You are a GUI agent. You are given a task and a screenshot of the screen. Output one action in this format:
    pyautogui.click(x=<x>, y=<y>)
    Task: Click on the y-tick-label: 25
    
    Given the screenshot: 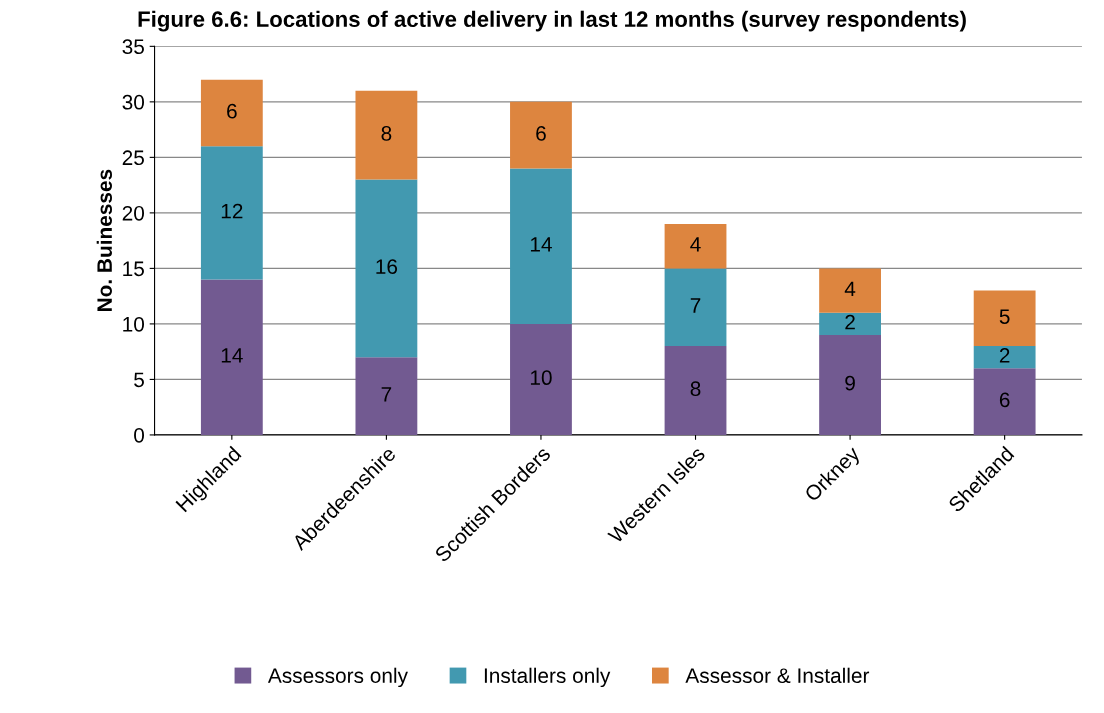 What is the action you would take?
    pyautogui.click(x=133, y=158)
    